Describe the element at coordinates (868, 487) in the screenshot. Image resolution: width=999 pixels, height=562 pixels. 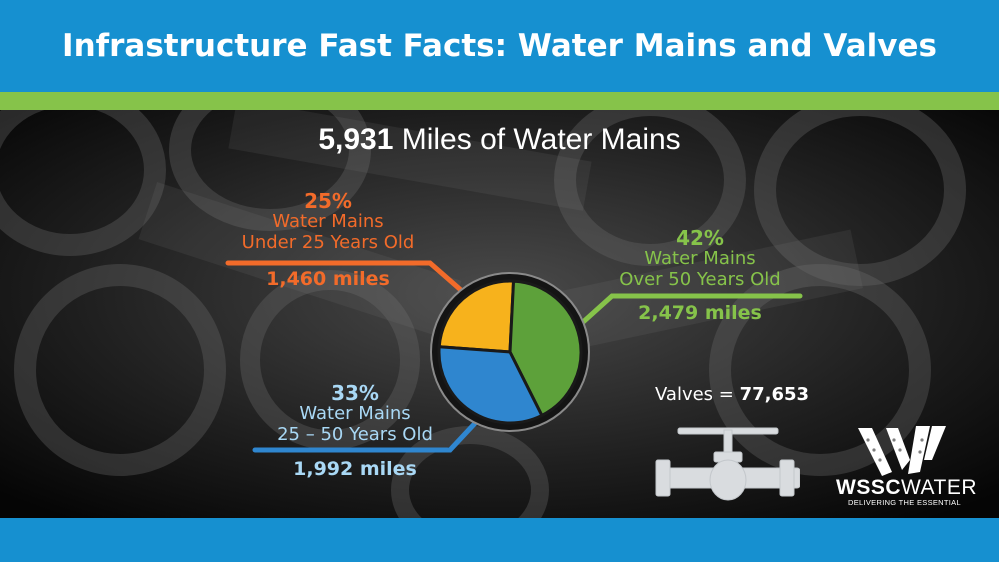
I see `logo-name-bold: WSSC` at that location.